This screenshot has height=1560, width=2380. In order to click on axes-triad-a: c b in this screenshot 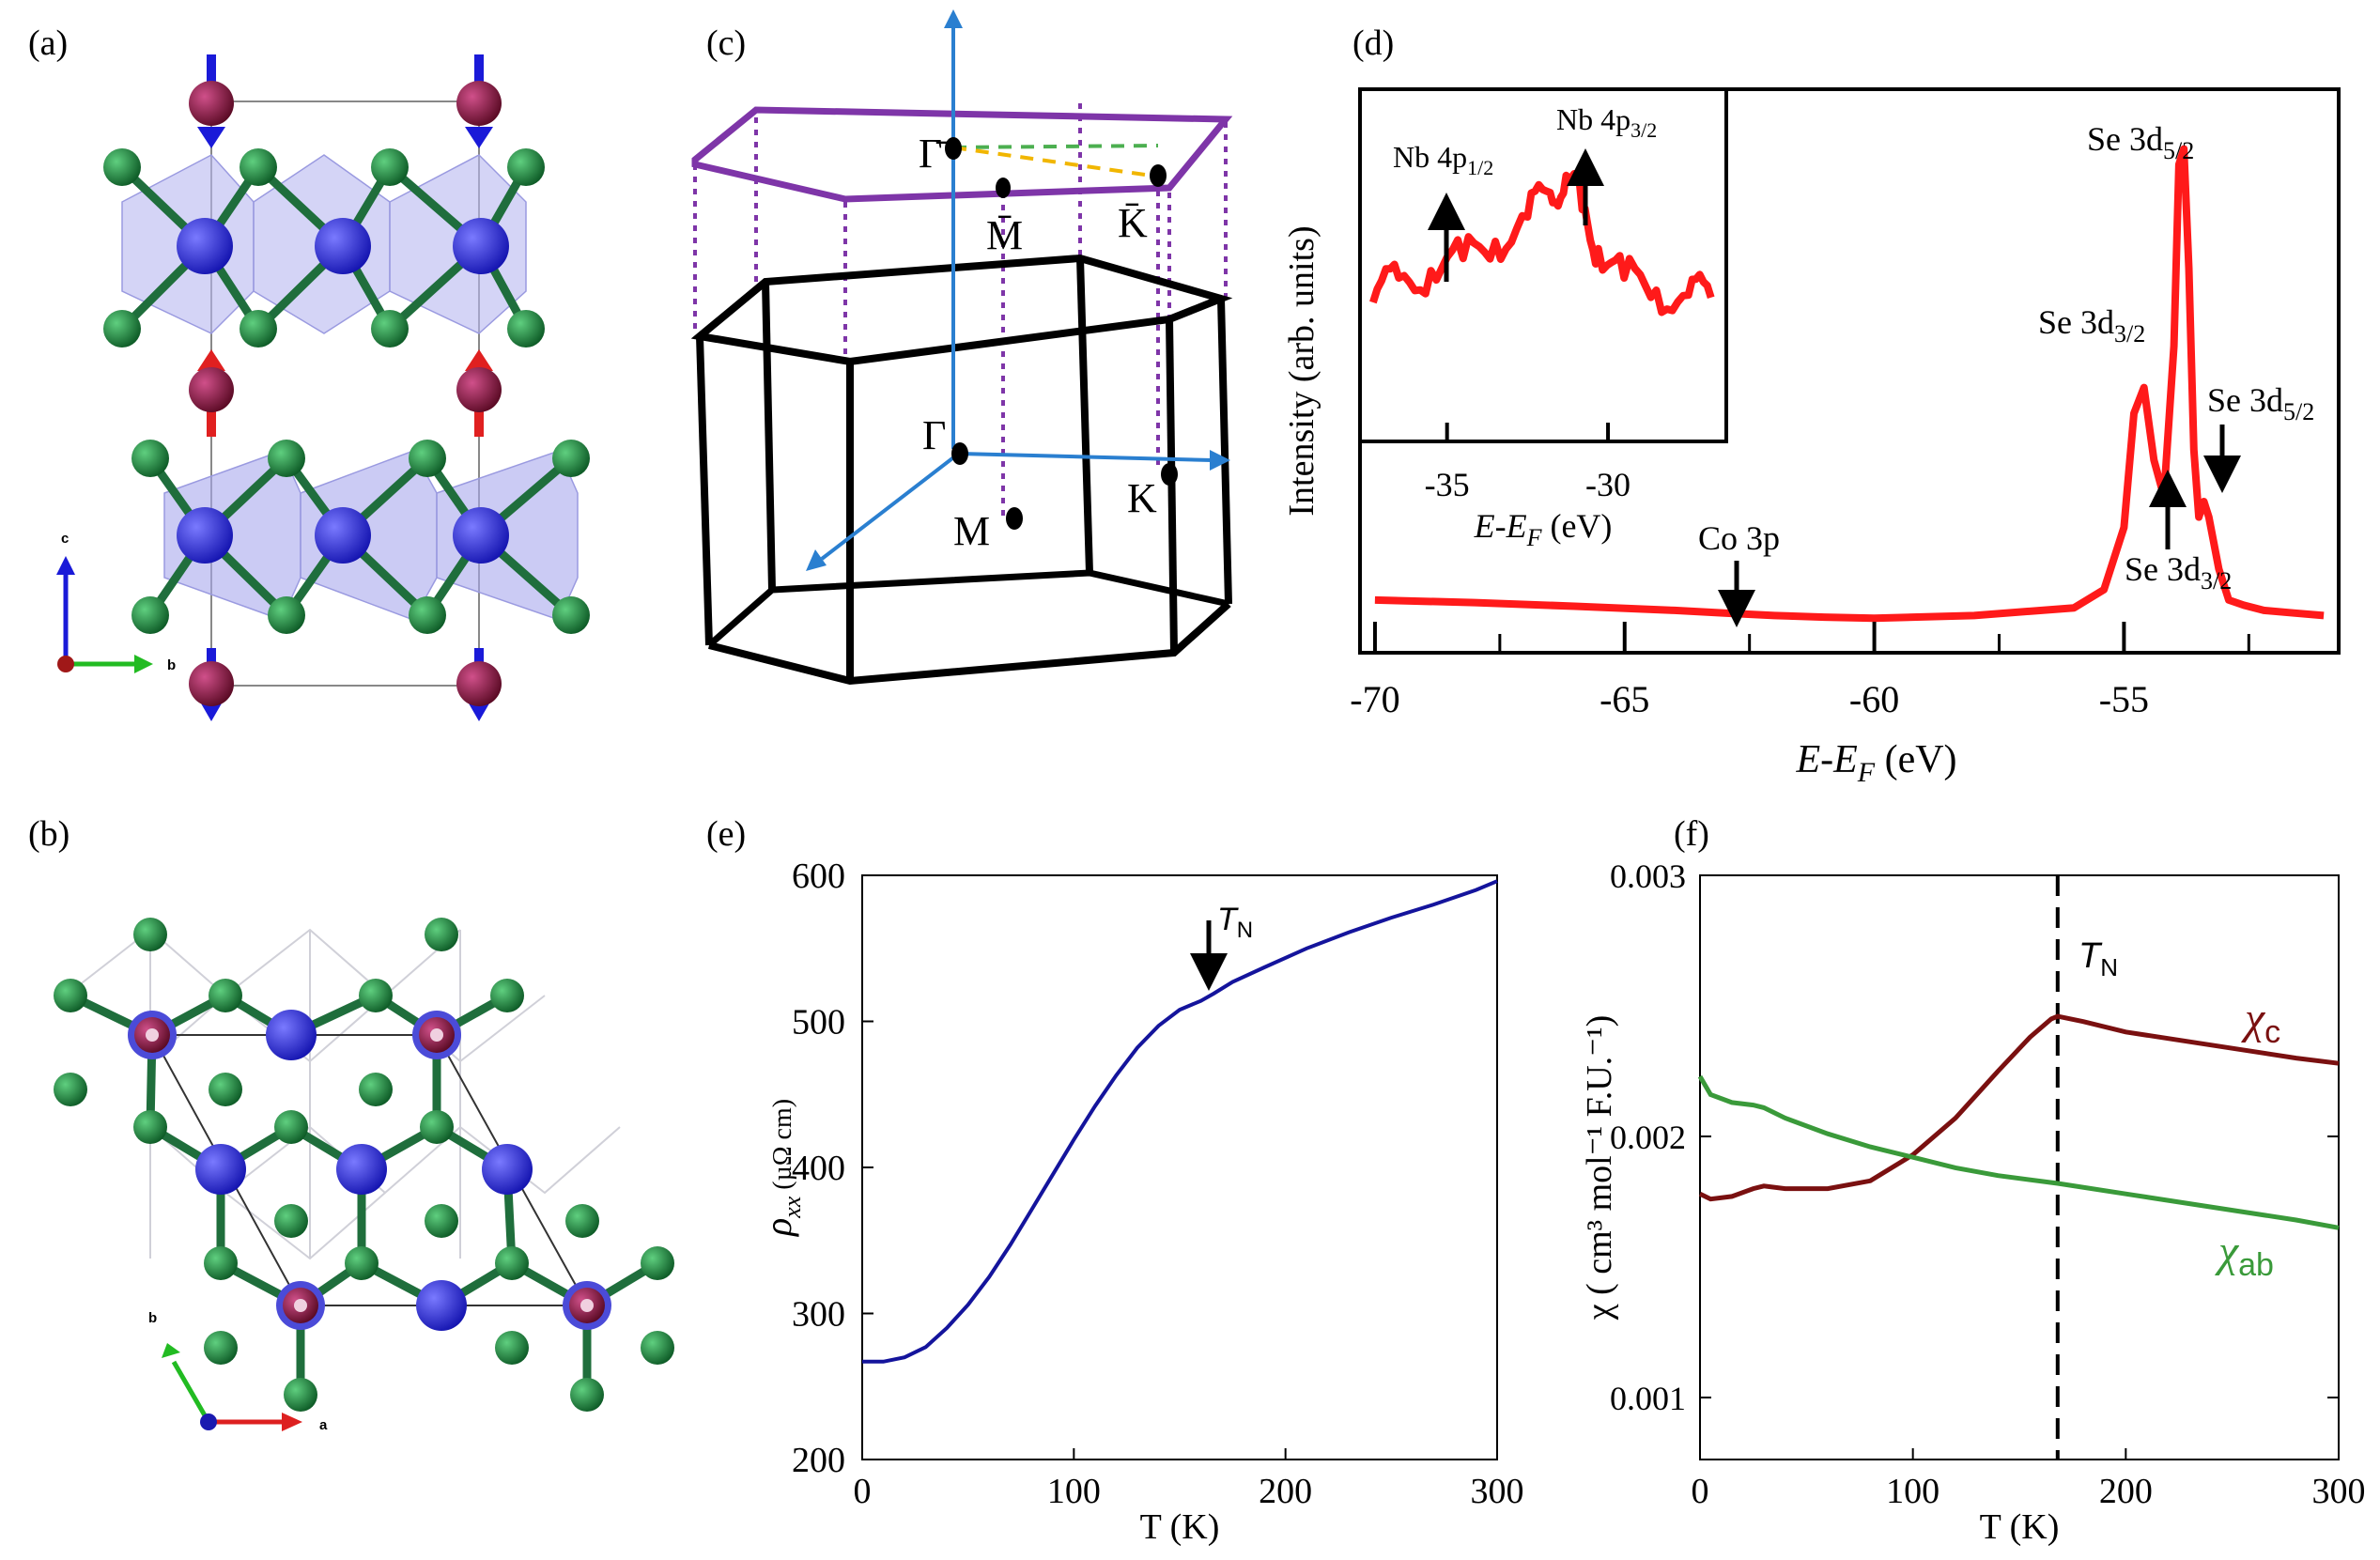, I will do `click(116, 602)`.